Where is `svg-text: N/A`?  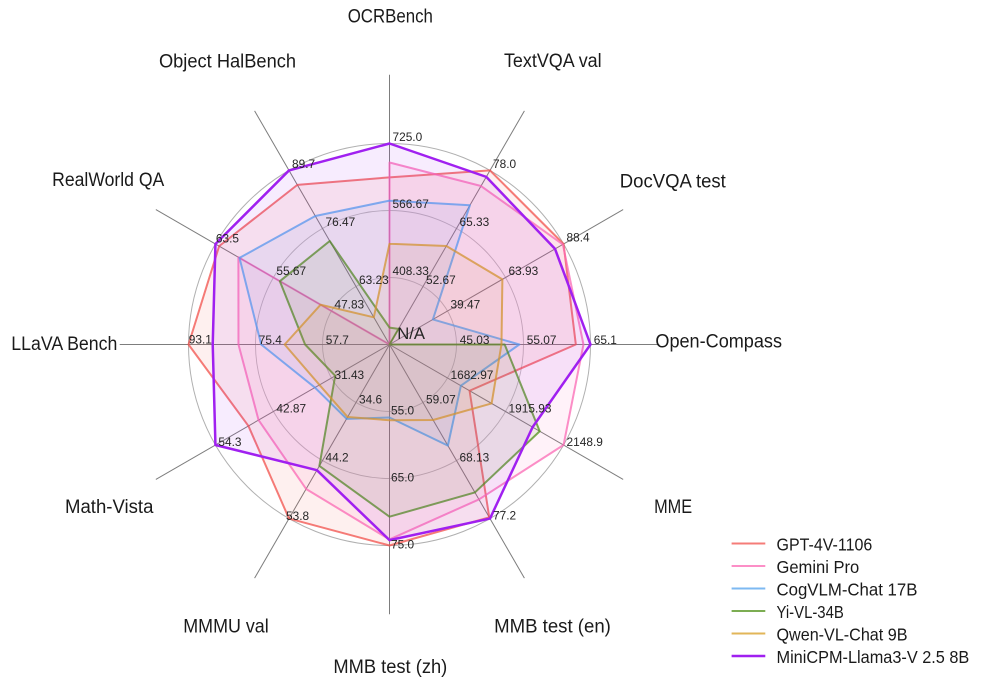 svg-text: N/A is located at coordinates (411, 333).